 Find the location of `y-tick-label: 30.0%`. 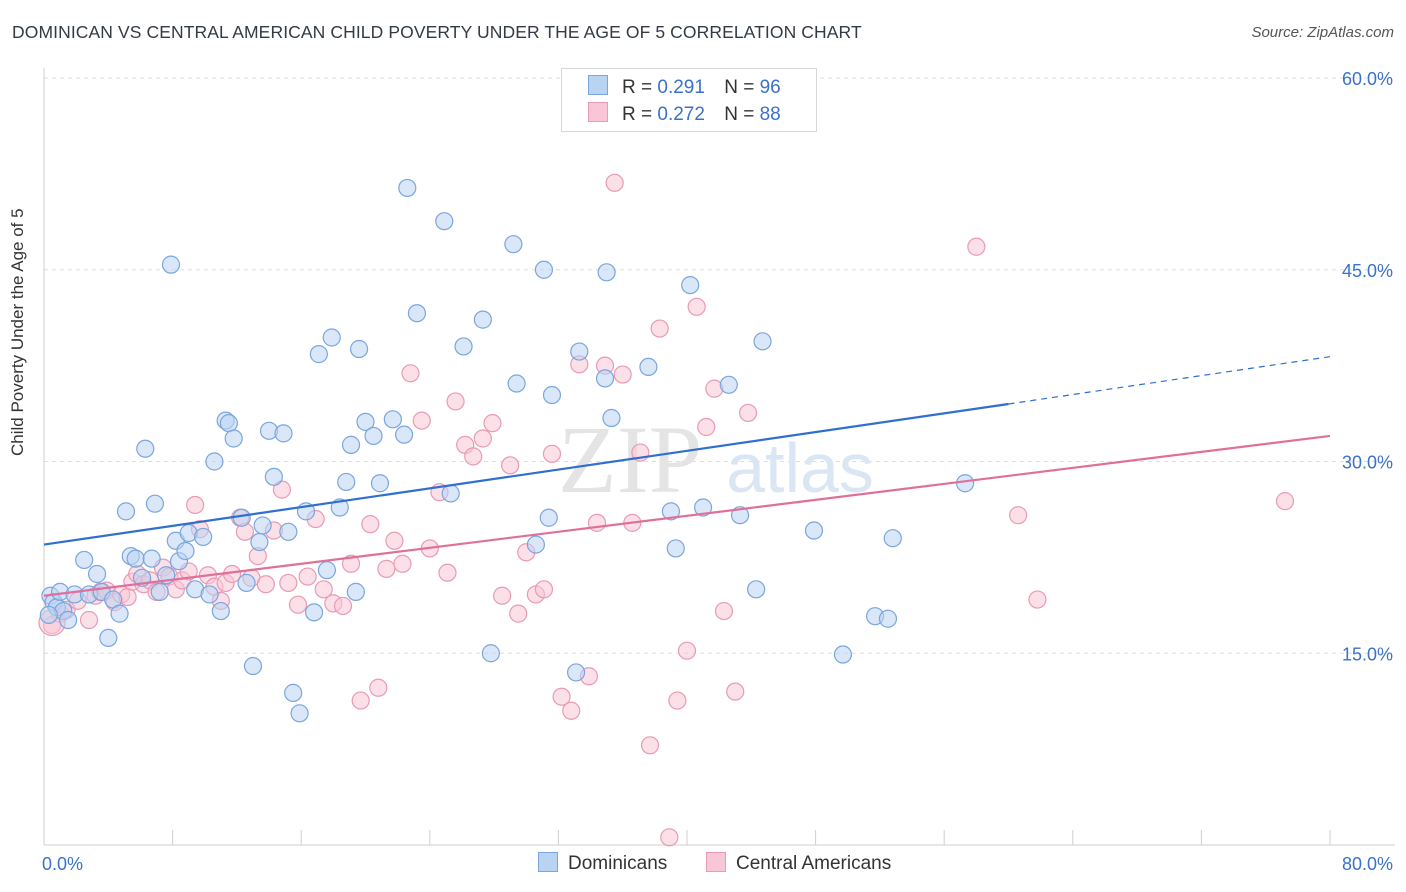

y-tick-label: 30.0% is located at coordinates (1367, 463).